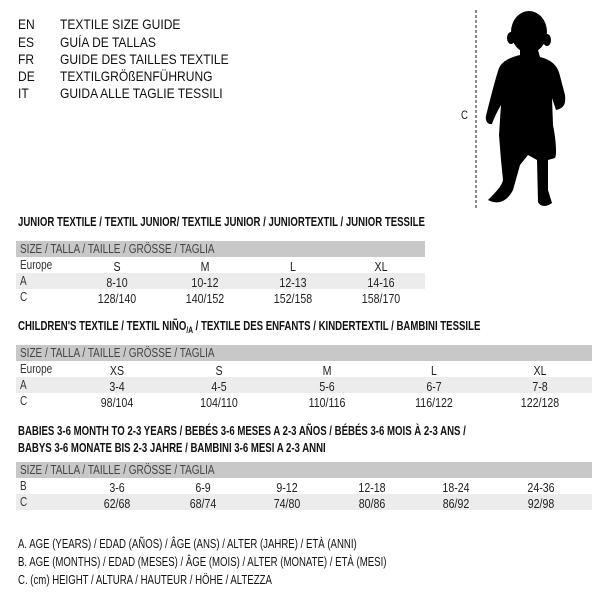 The image size is (600, 600). Describe the element at coordinates (293, 283) in the screenshot. I see `table-cell: 12-13` at that location.